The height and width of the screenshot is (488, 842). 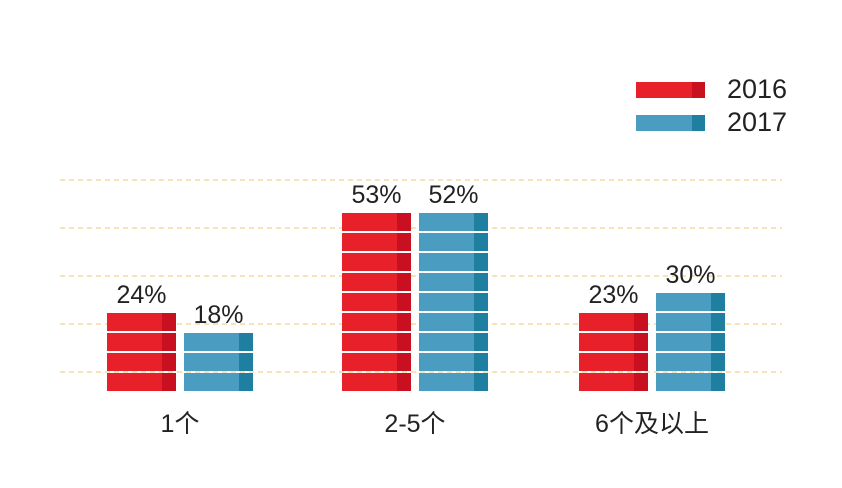 What do you see at coordinates (218, 315) in the screenshot?
I see `value-label: 18%` at bounding box center [218, 315].